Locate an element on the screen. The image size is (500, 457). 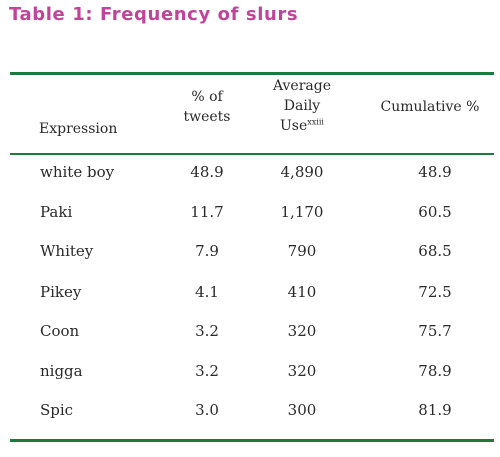
header-average-daily-use: Average Daily Usexxiii is located at coordinates (302, 106).